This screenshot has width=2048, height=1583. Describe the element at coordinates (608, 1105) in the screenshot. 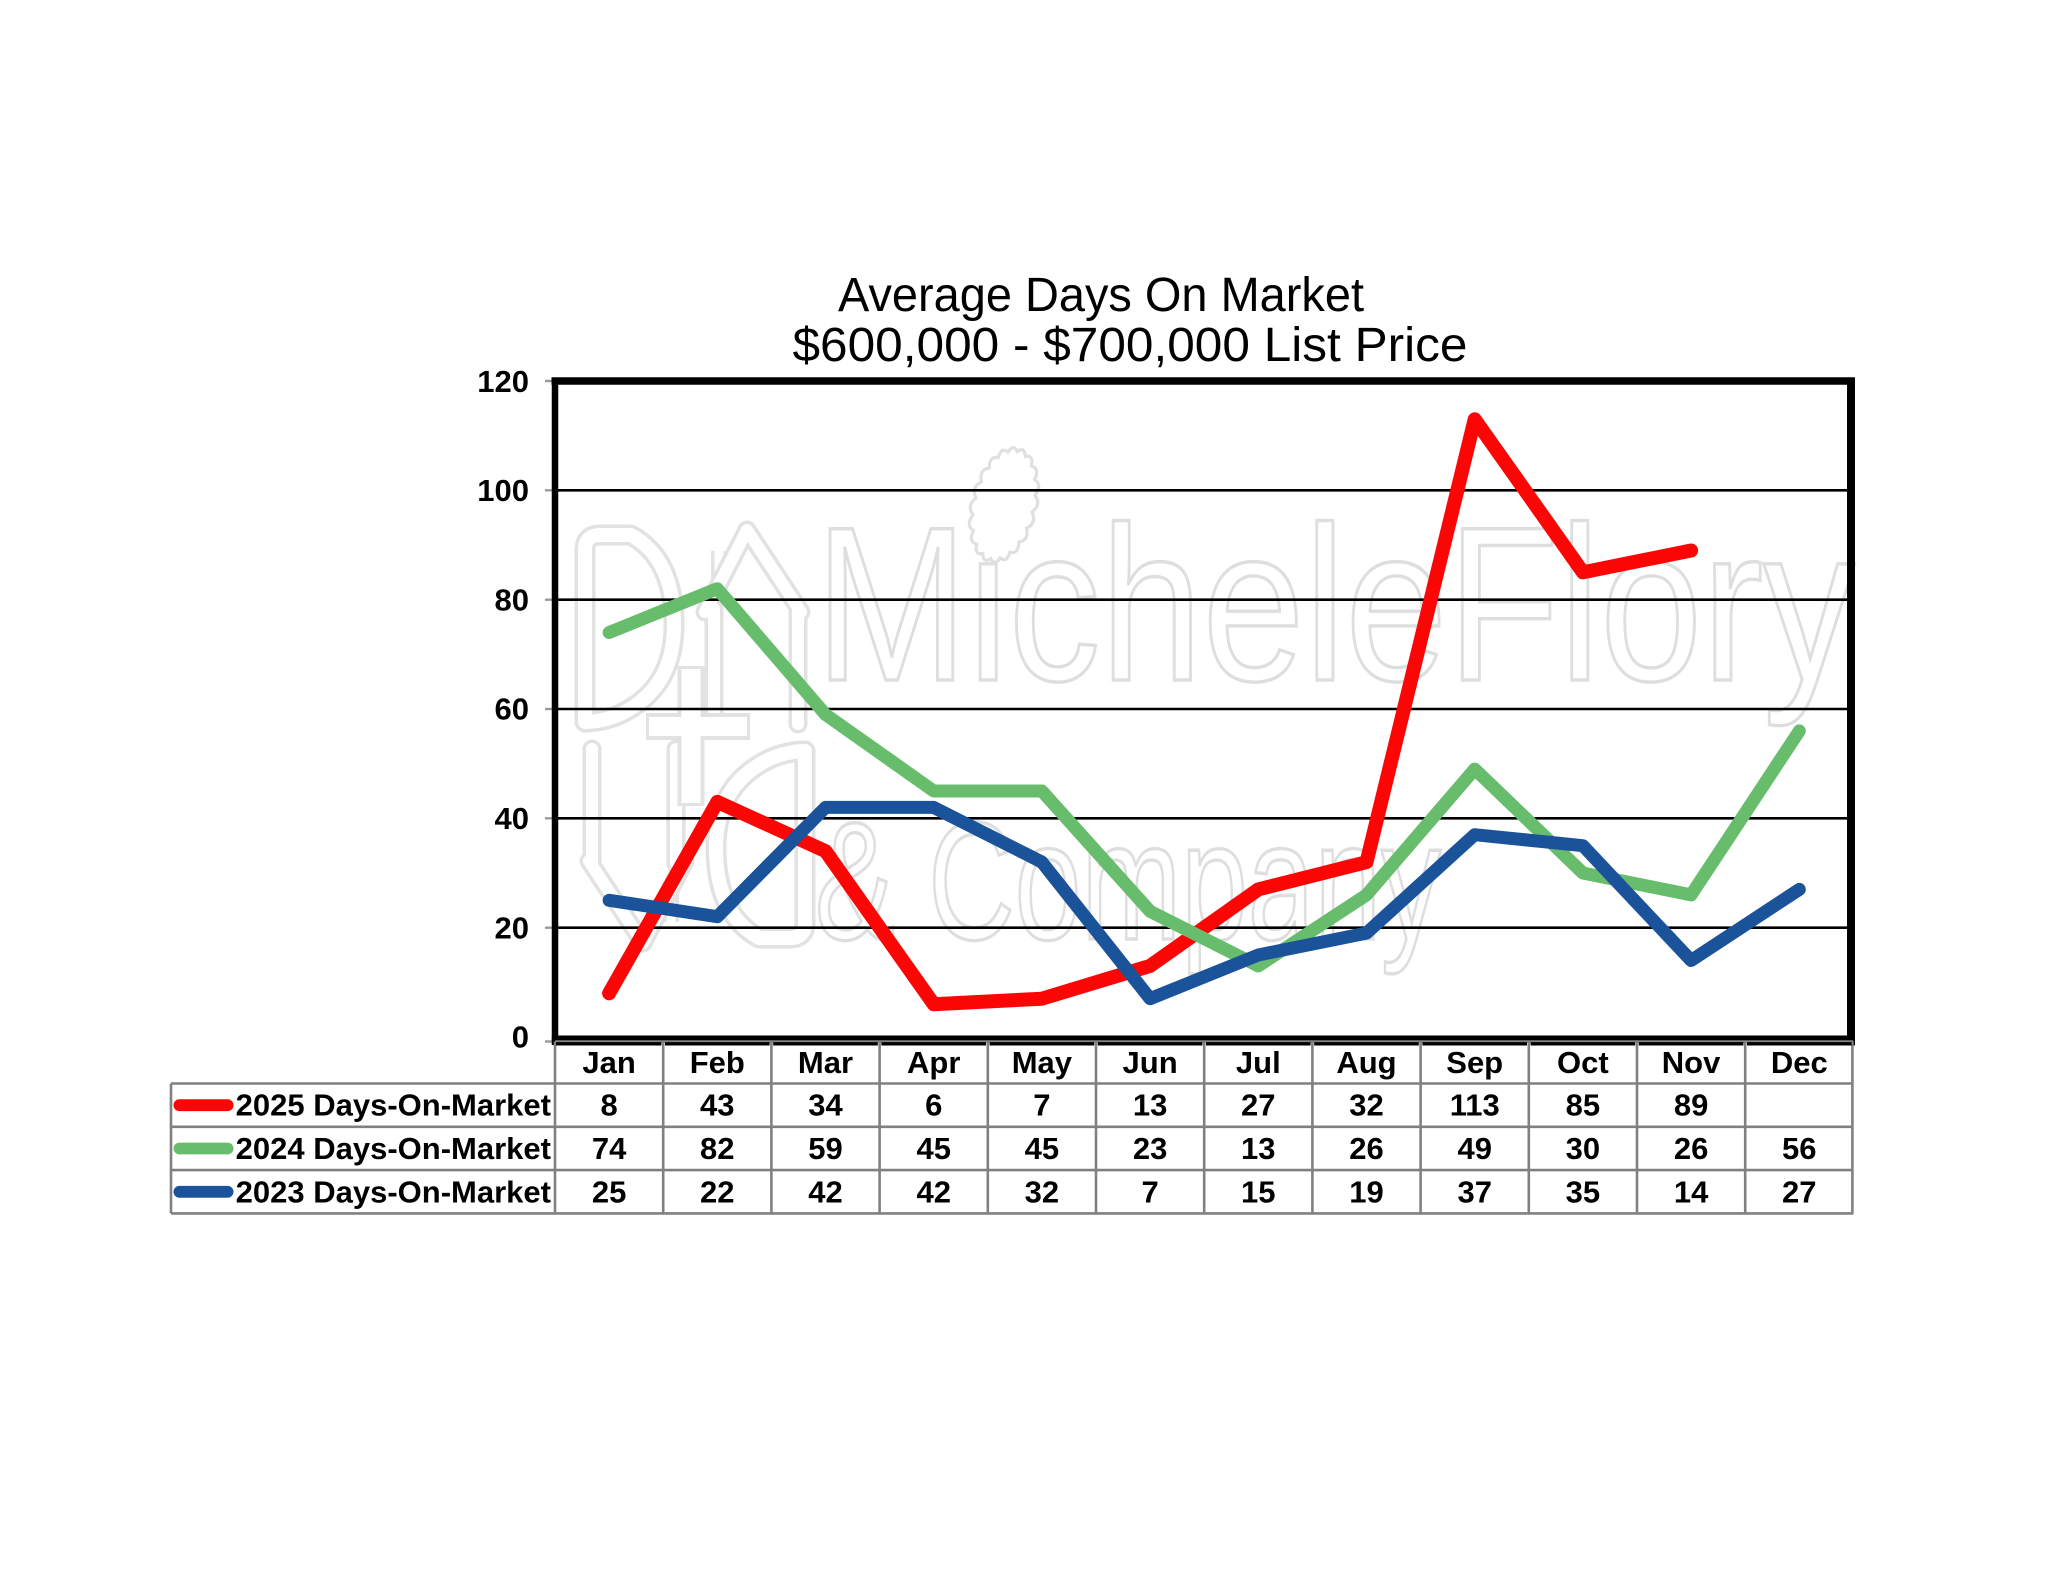

I see `svg-text: 8` at that location.